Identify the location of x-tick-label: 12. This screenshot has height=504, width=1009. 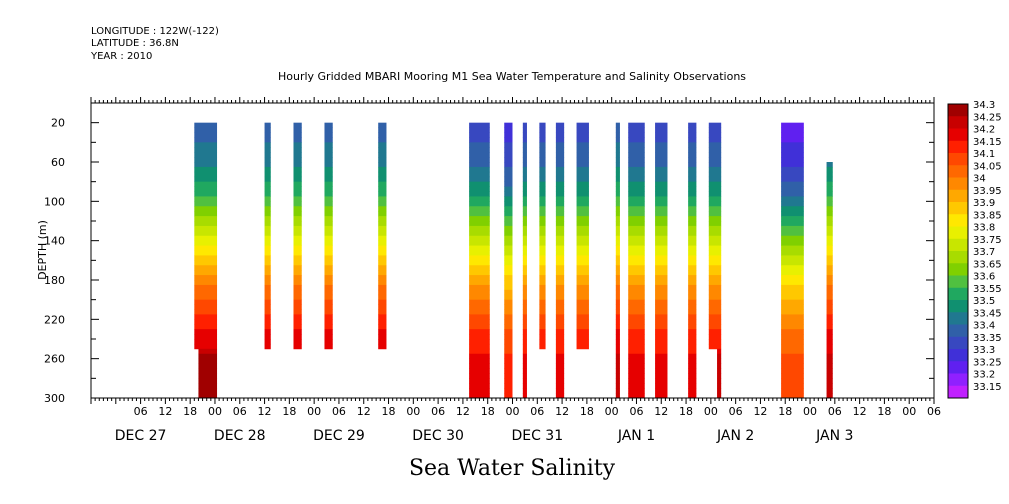
(463, 411).